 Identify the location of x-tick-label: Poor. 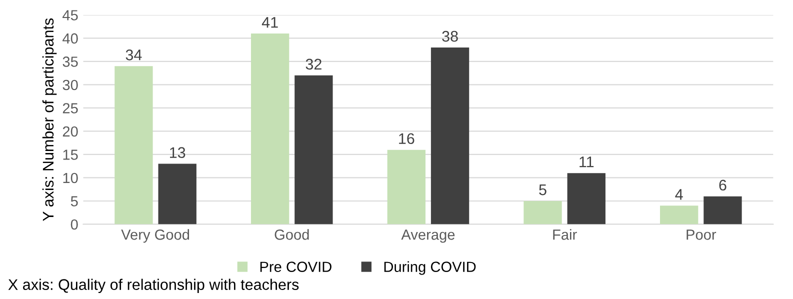
(701, 235).